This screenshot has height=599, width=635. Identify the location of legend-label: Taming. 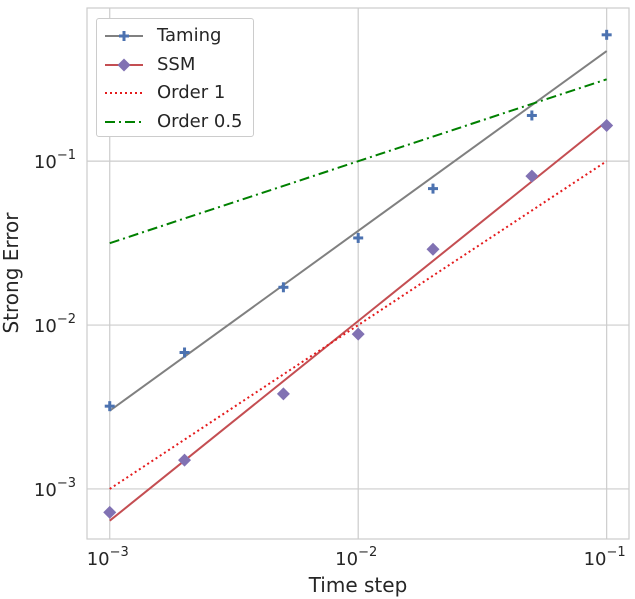
(189, 35).